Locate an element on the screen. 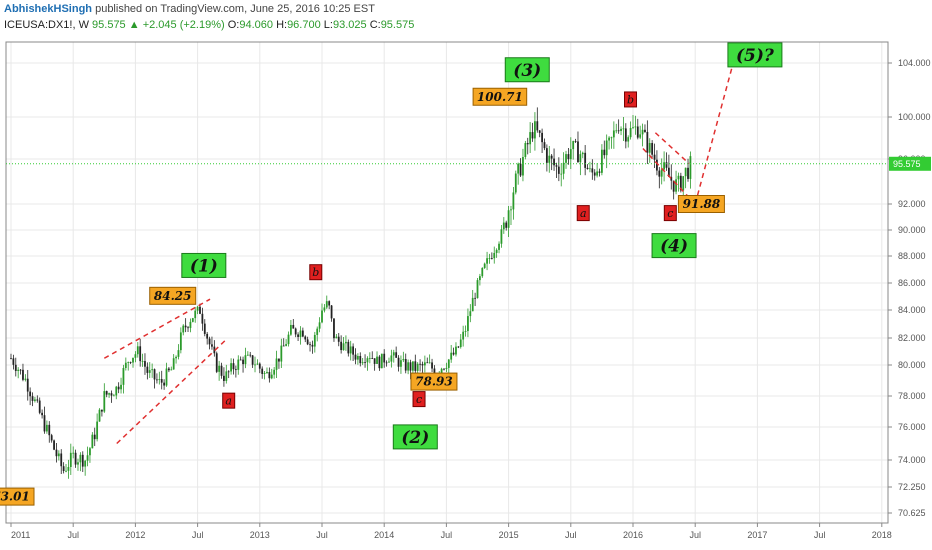 Image resolution: width=932 pixels, height=550 pixels. annotation-green: (2) is located at coordinates (415, 437).